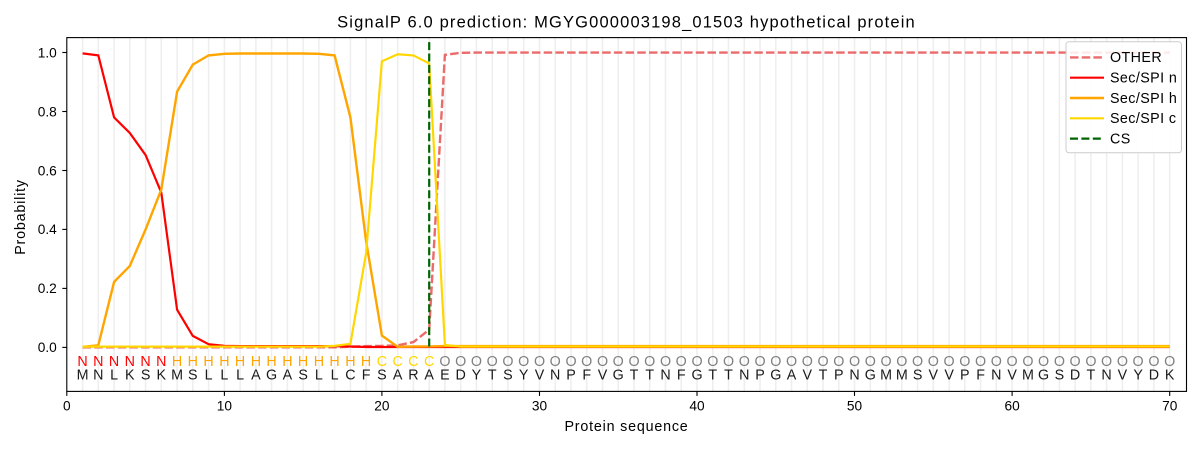 Image resolution: width=1200 pixels, height=455 pixels. What do you see at coordinates (47, 170) in the screenshot?
I see `svg-text: 0.6` at bounding box center [47, 170].